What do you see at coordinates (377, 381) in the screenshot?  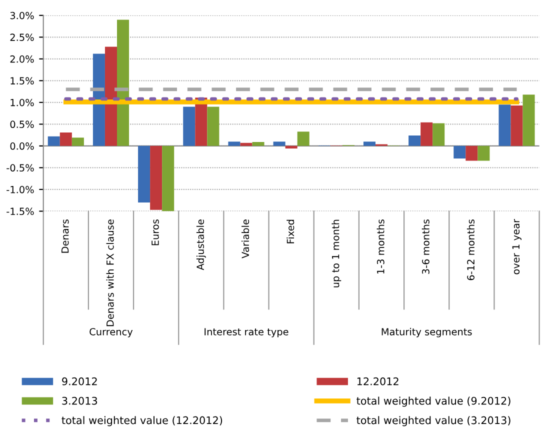 I see `legend-label: 12.2012` at bounding box center [377, 381].